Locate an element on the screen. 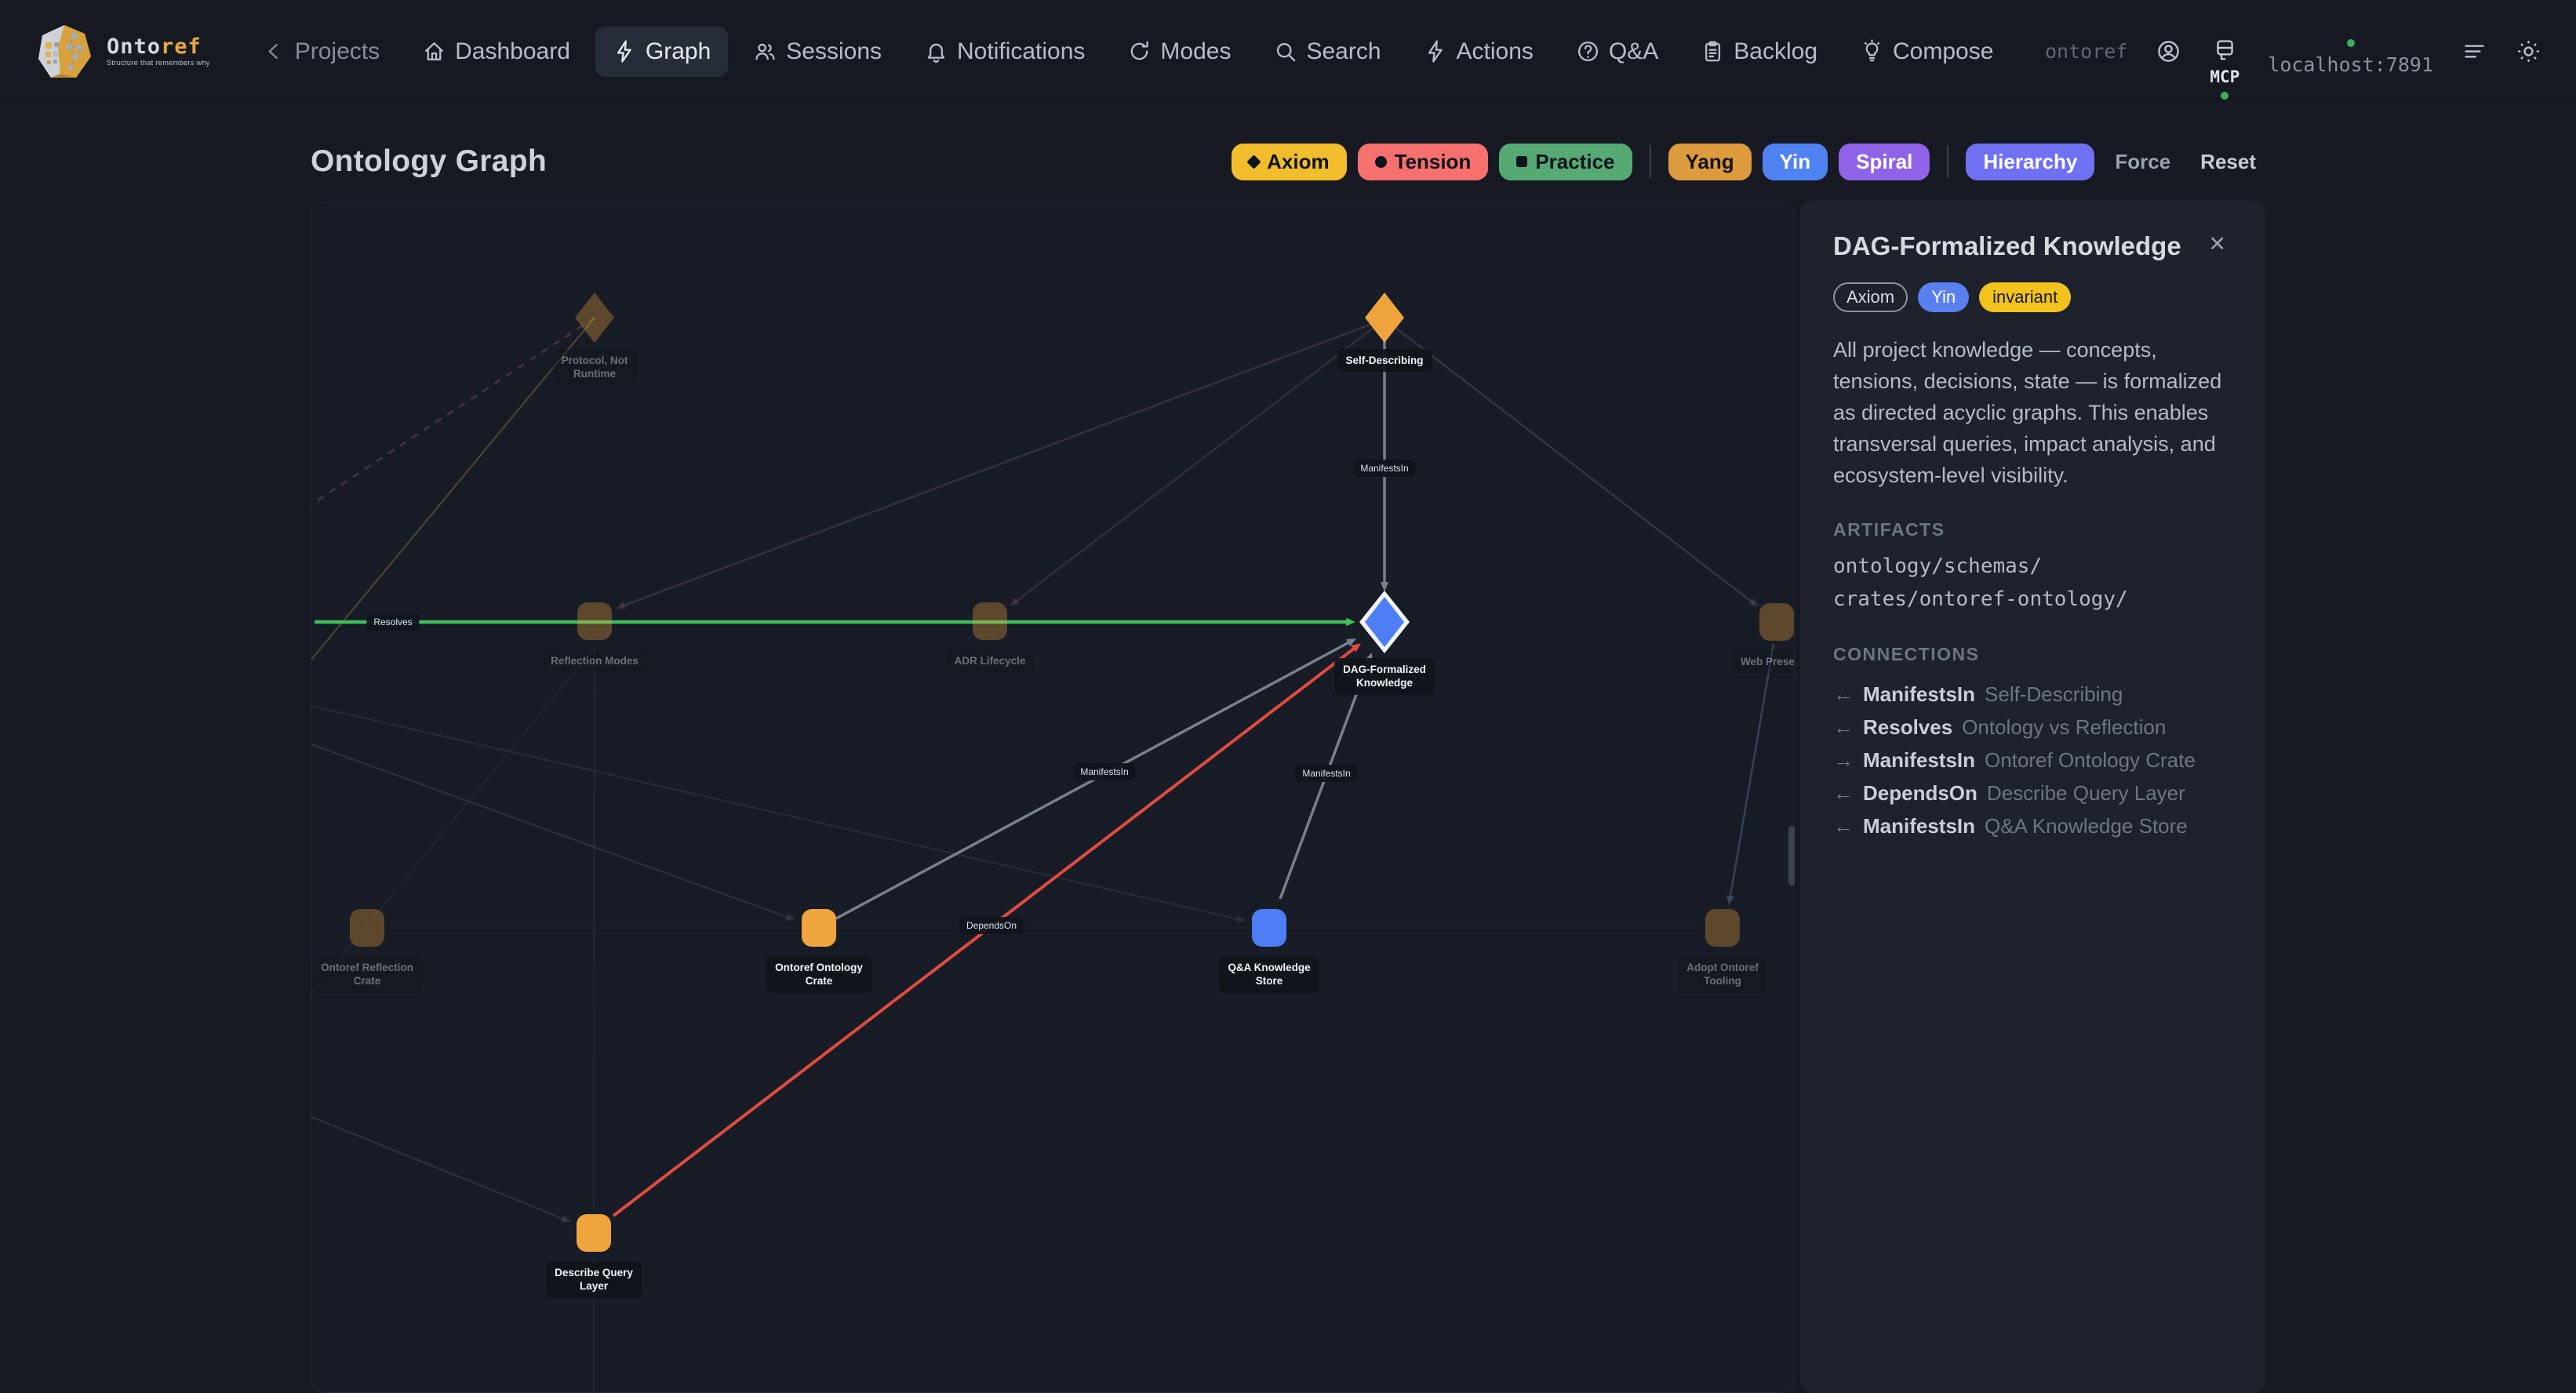 This screenshot has width=2576, height=1393. search-icon is located at coordinates (1286, 52).